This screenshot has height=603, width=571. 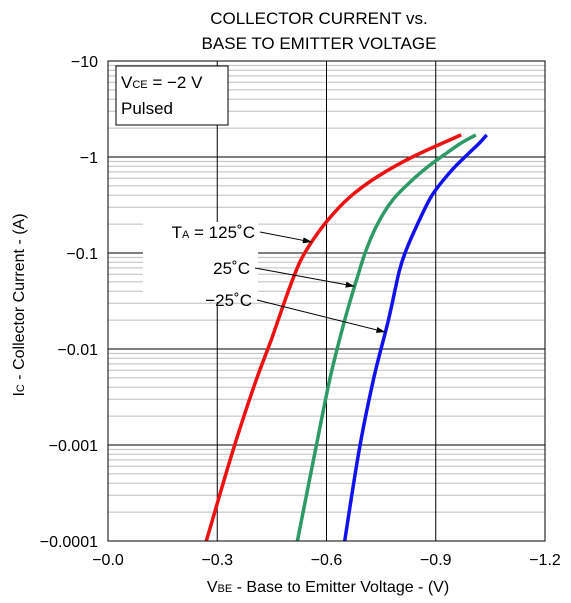 What do you see at coordinates (319, 43) in the screenshot?
I see `title-line-2: BASE TO EMITTER VOLTAGE` at bounding box center [319, 43].